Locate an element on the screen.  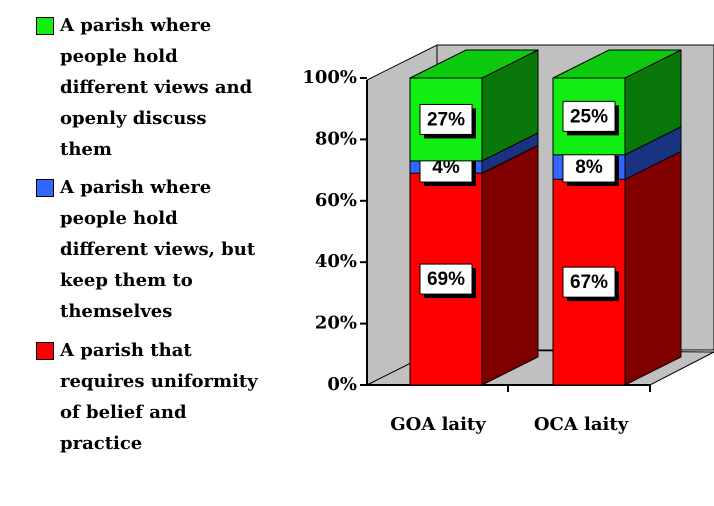
y-tick-label: 0% is located at coordinates (342, 384).